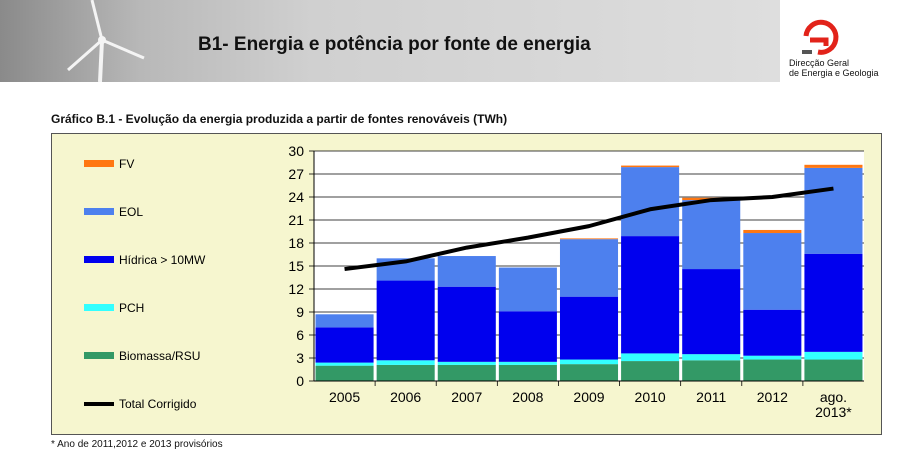  What do you see at coordinates (833, 412) in the screenshot?
I see `x-tick-label: 2013*` at bounding box center [833, 412].